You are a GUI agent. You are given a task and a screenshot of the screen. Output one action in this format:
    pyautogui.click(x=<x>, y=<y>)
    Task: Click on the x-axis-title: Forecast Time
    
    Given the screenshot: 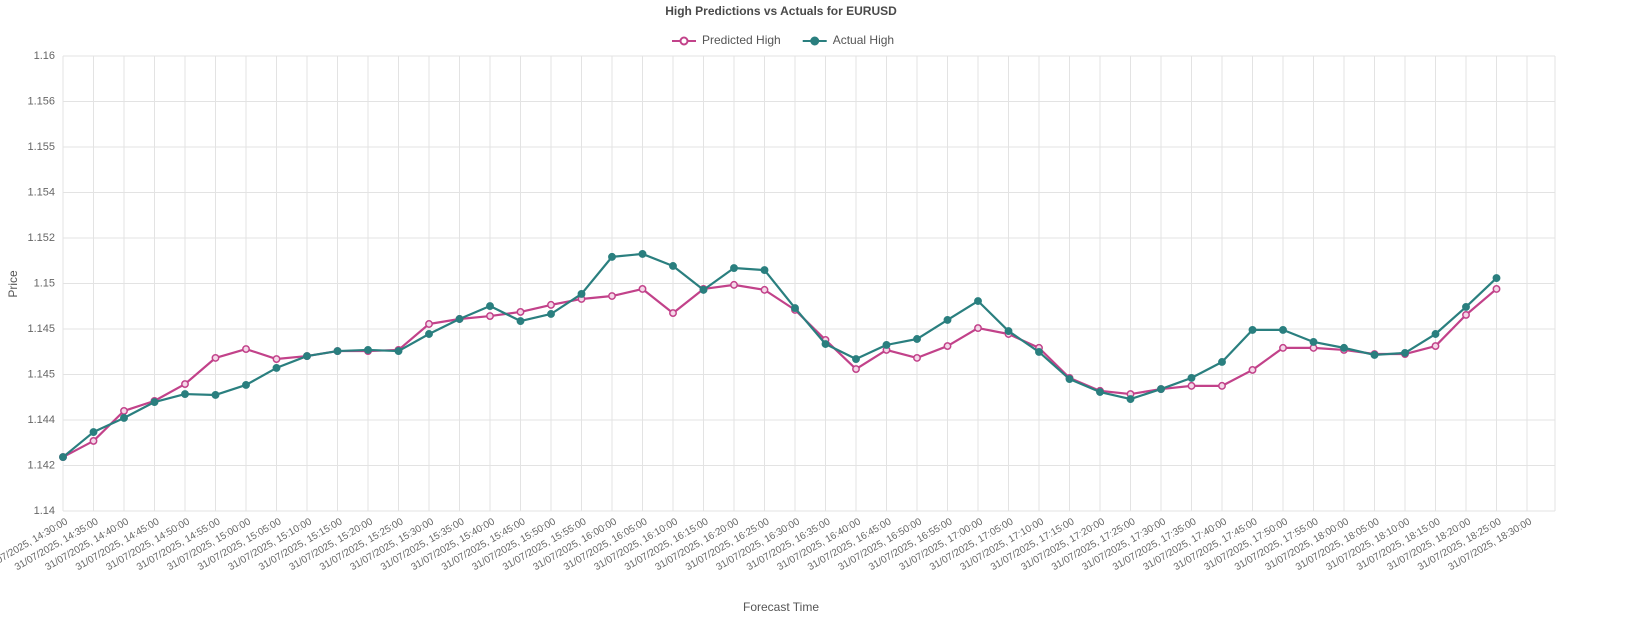 What is the action you would take?
    pyautogui.click(x=781, y=607)
    